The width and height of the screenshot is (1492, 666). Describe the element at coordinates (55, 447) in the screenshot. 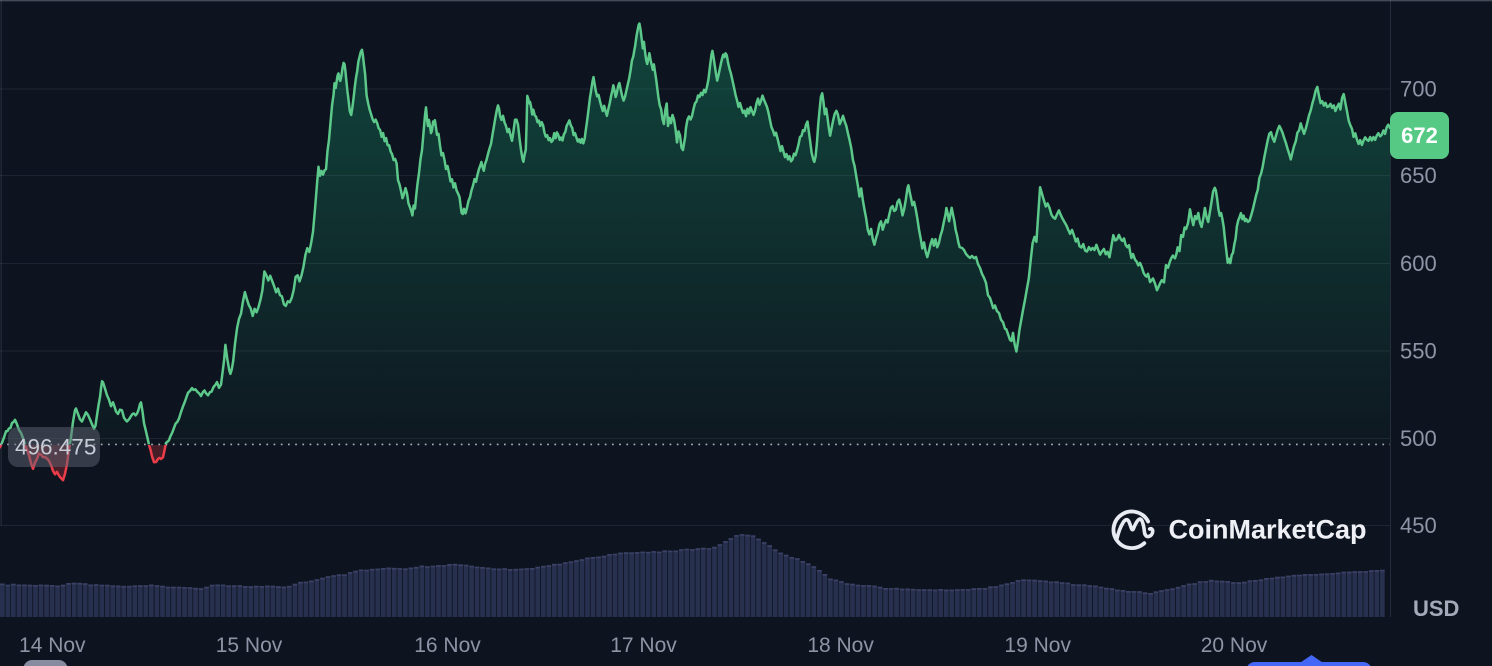

I see `svg-text: 496.475` at that location.